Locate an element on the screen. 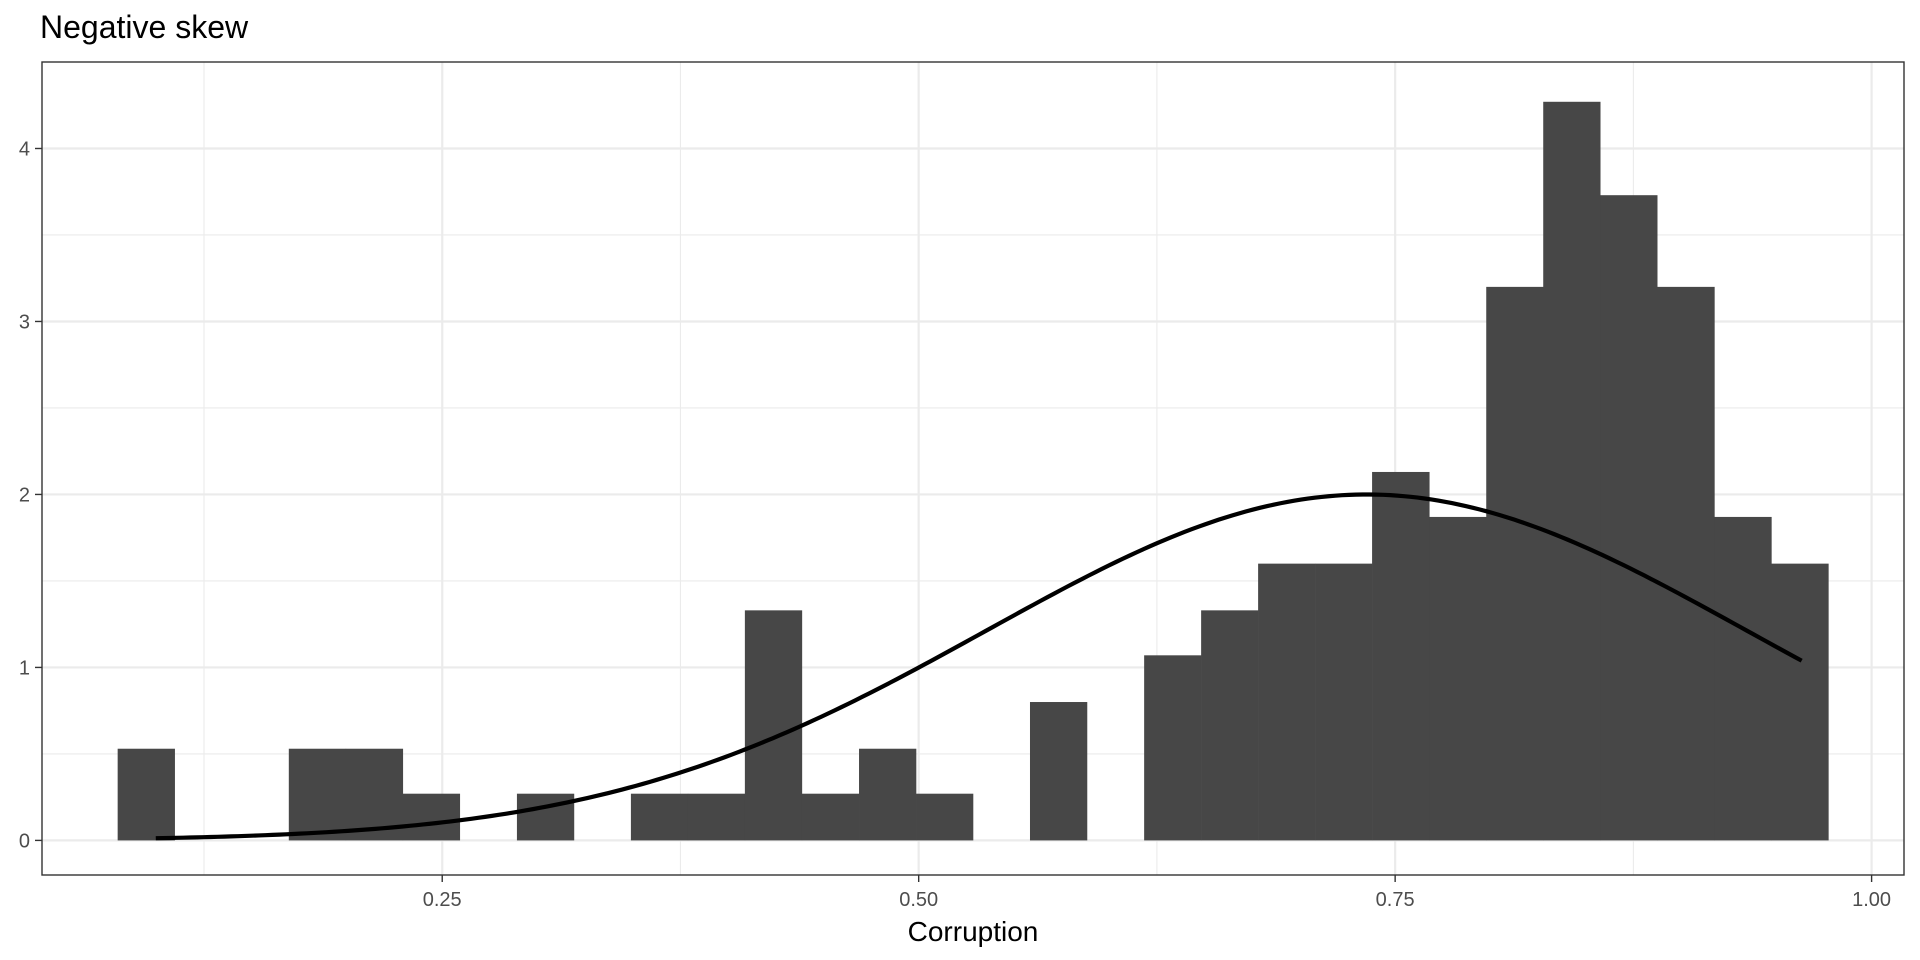  y-tick-label: 4 is located at coordinates (24, 149).